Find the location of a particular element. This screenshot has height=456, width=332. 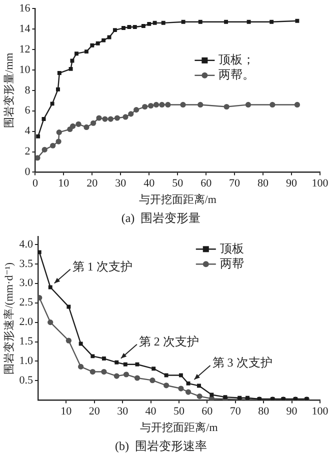

y-tick-label: 14 is located at coordinates (25, 28).